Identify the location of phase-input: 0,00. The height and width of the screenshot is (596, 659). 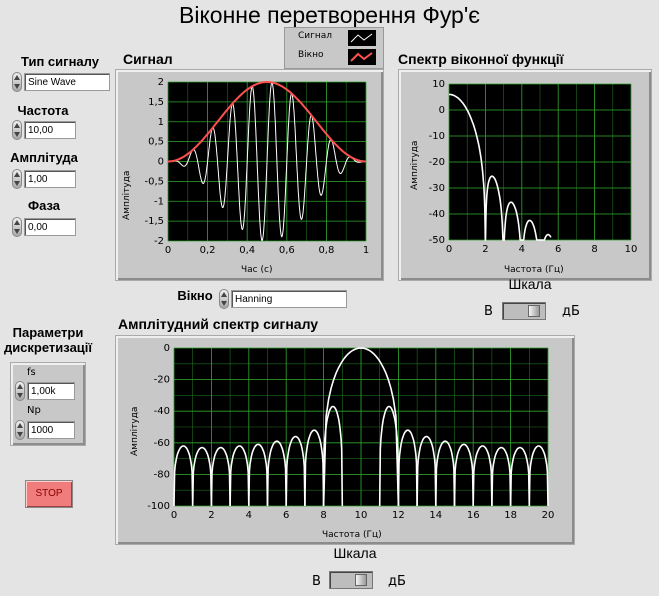
(50, 227).